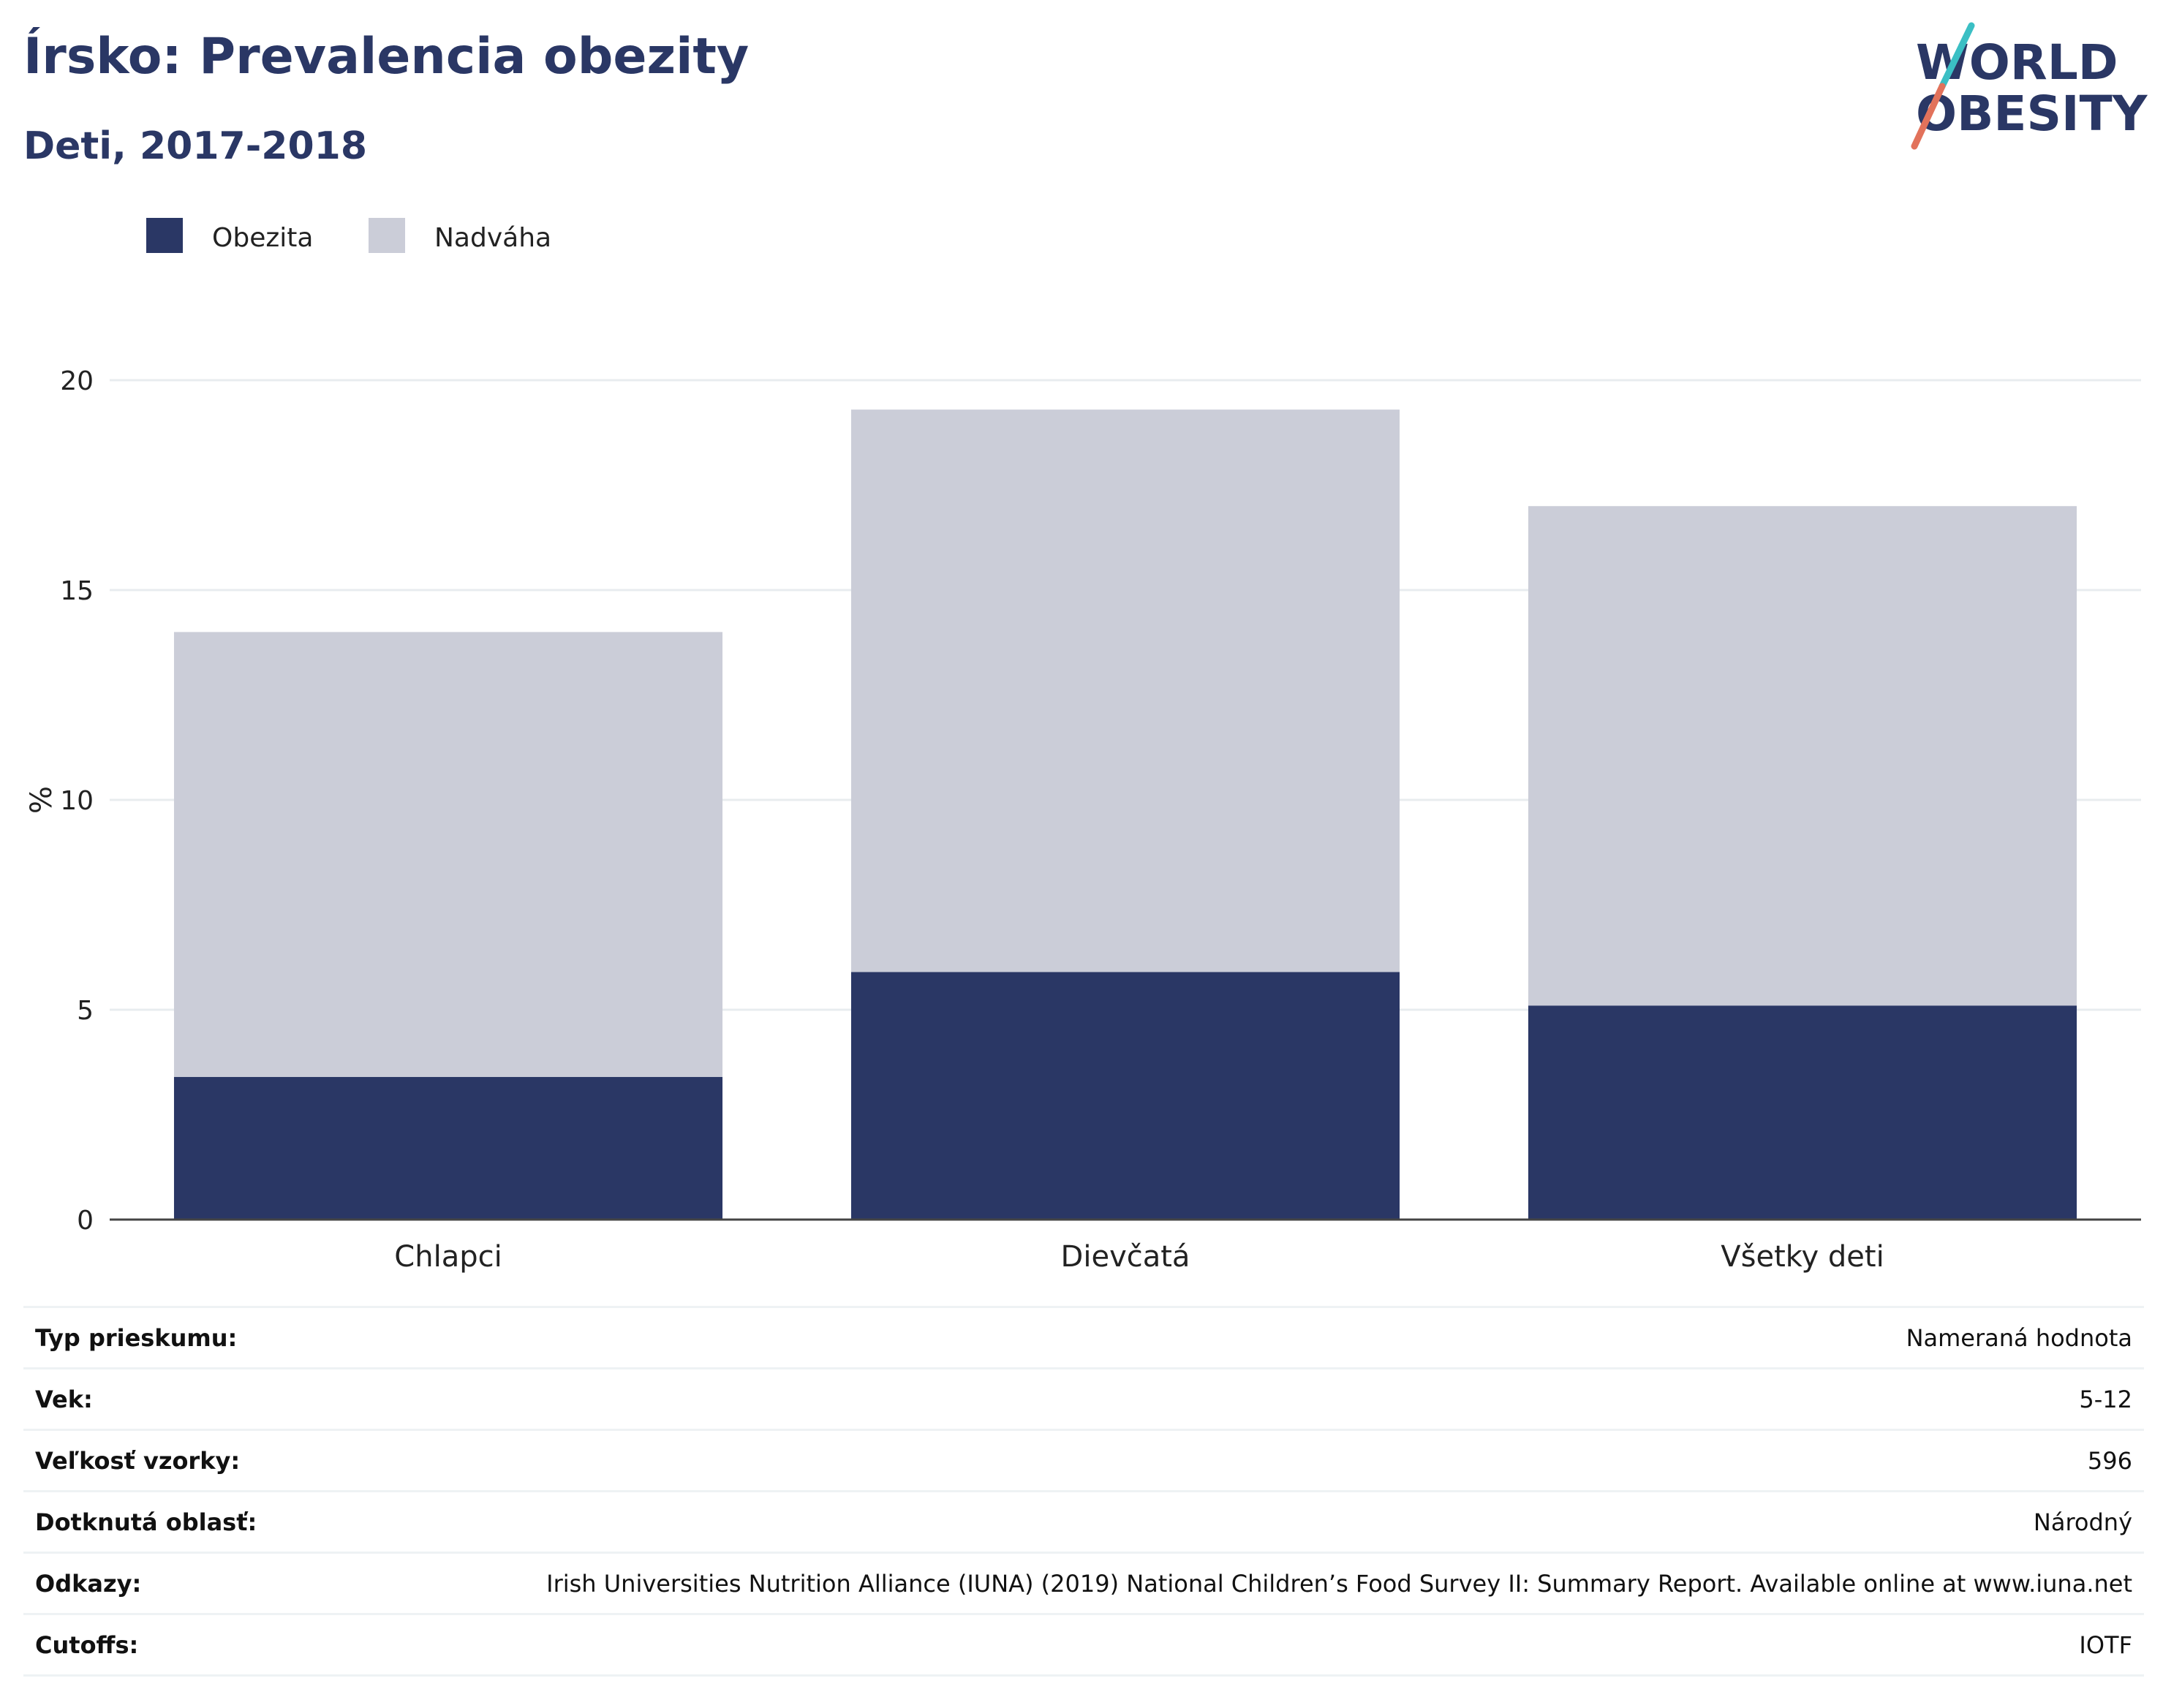  Describe the element at coordinates (85, 1221) in the screenshot. I see `y-tick-label: 0` at that location.